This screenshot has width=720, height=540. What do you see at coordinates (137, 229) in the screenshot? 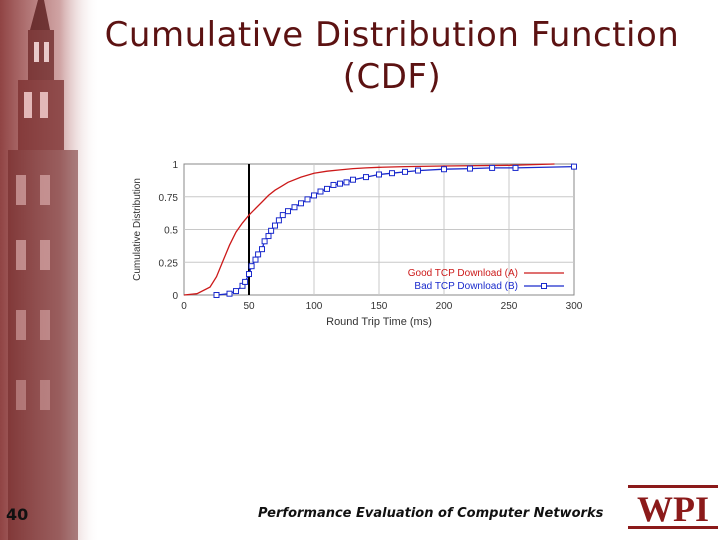
I see `y-axis-label: Cumulative Distribution` at bounding box center [137, 229].